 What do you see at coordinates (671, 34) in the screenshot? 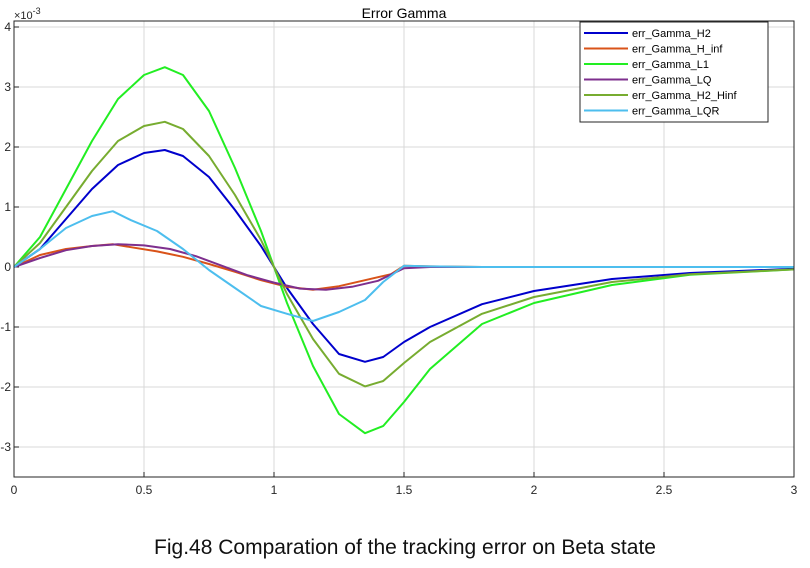
I see `legend-label-err_Gamma_H2: err_Gamma_H2` at bounding box center [671, 34].